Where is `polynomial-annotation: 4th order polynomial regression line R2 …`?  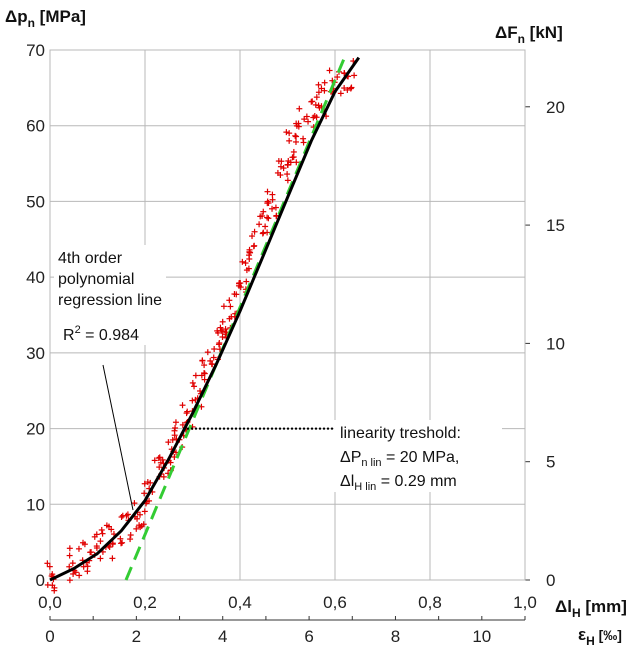 polynomial-annotation: 4th order polynomial regression line R2 … is located at coordinates (110, 295).